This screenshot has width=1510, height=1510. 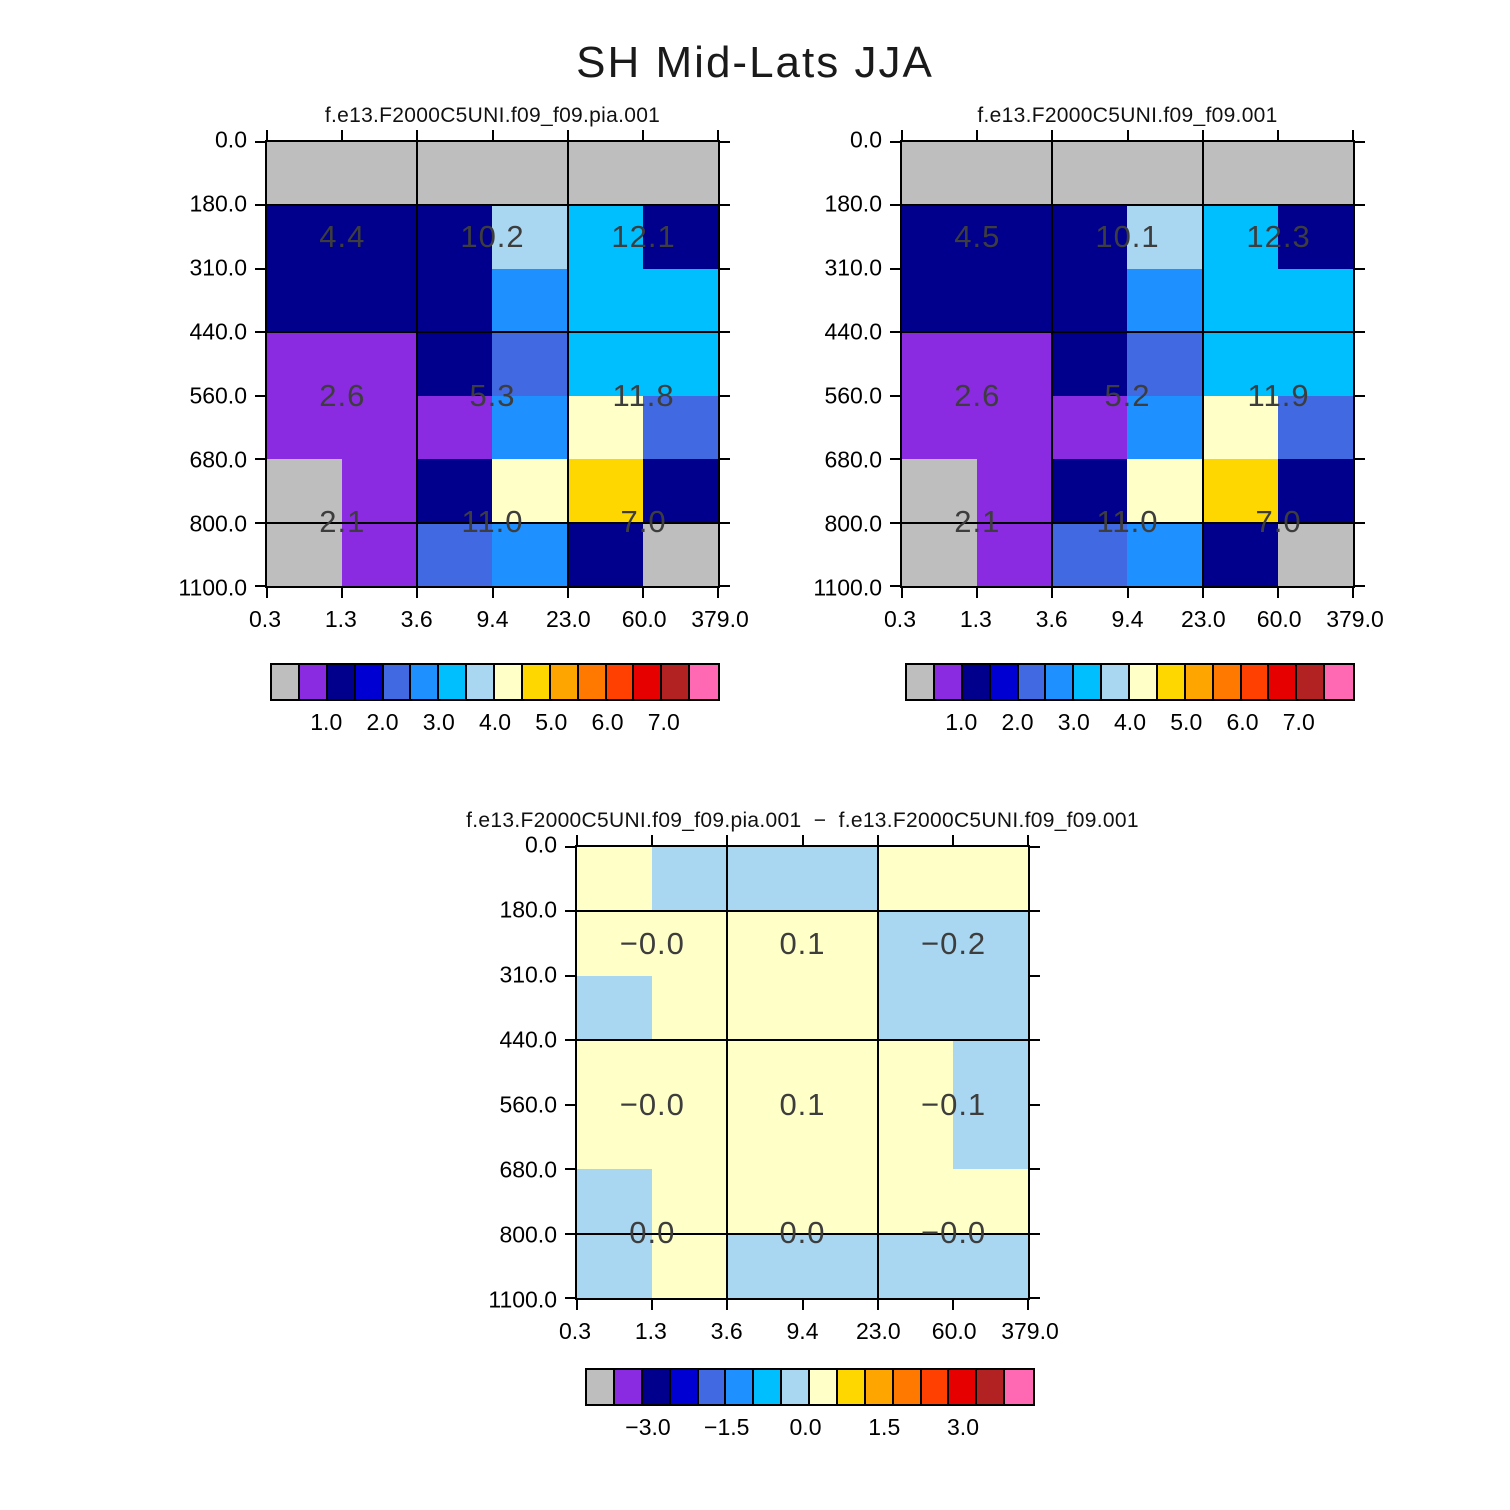 I want to click on cell-value-label: 4.5, so click(x=977, y=237).